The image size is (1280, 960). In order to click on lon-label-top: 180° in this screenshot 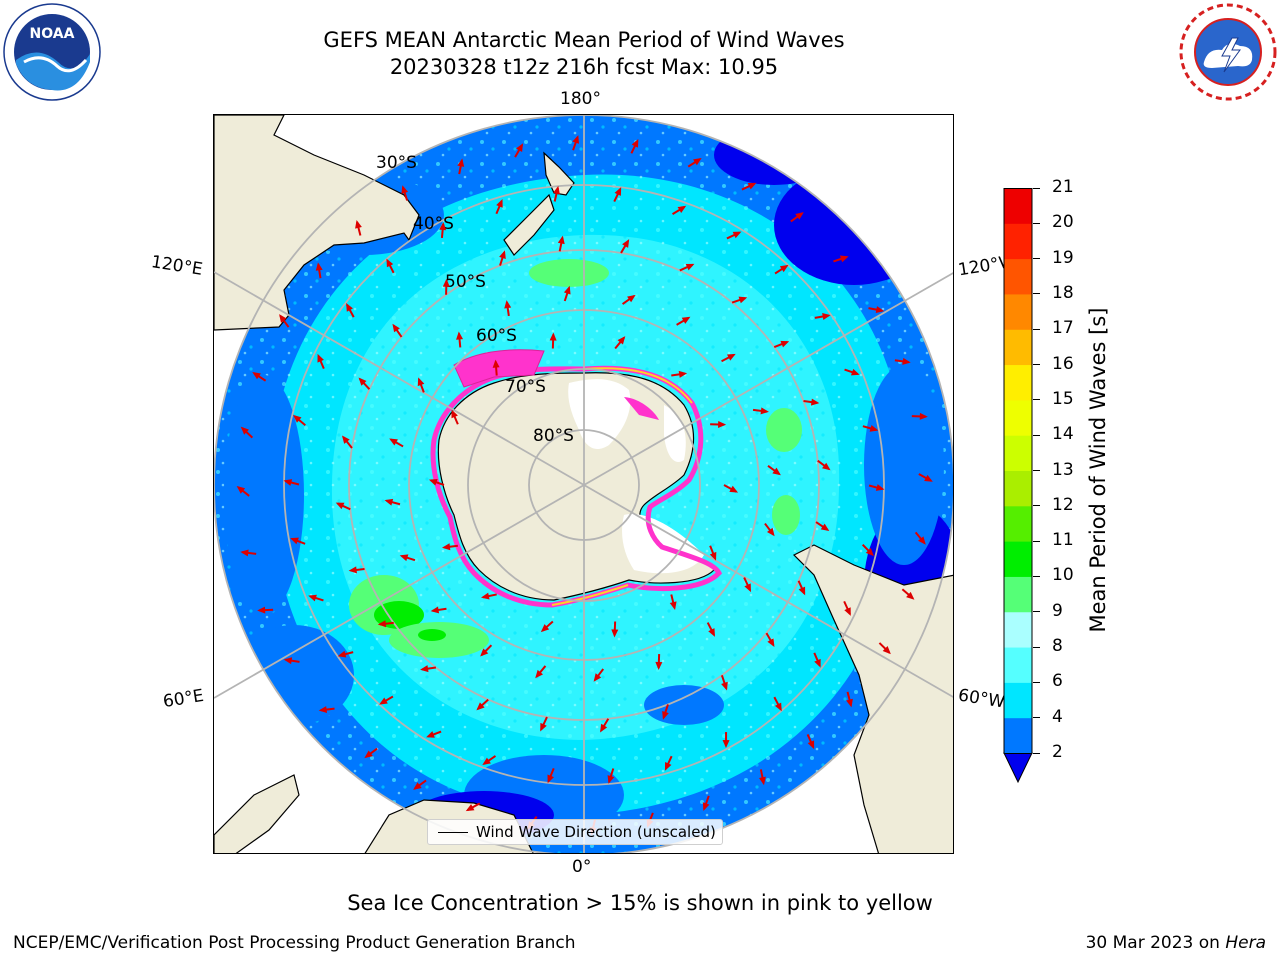, I will do `click(580, 99)`.